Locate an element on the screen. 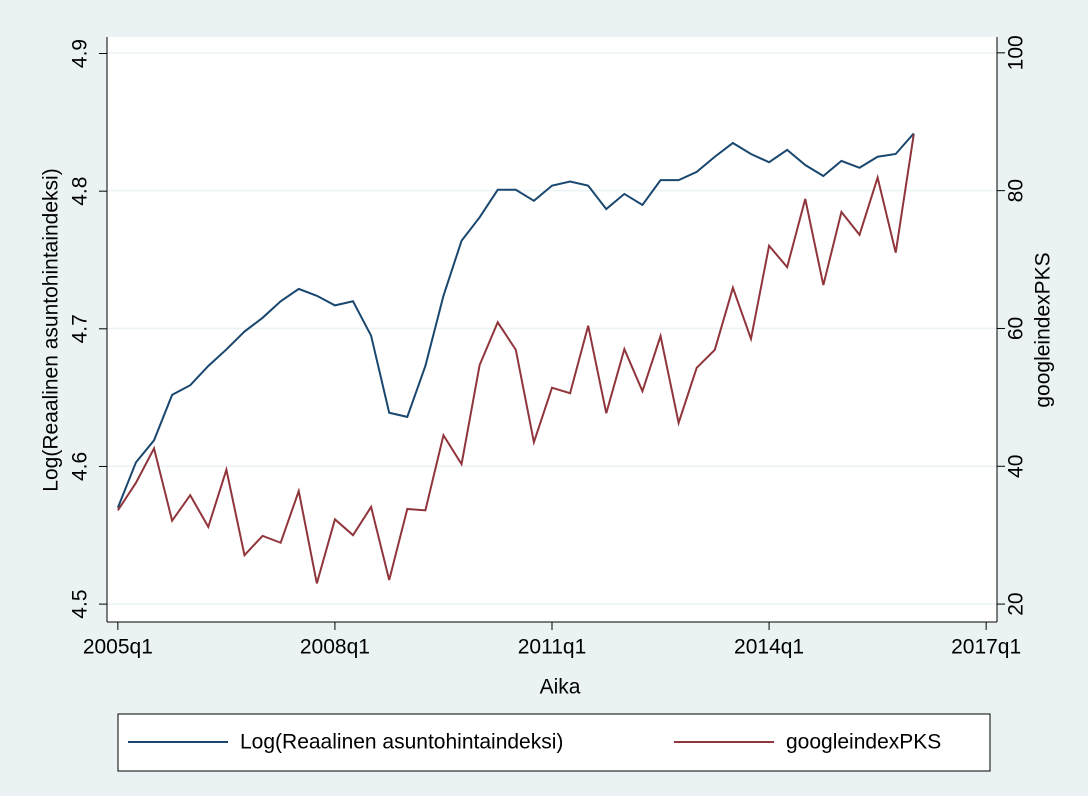 The image size is (1088, 796). y-tick-label: 4.6 is located at coordinates (80, 466).